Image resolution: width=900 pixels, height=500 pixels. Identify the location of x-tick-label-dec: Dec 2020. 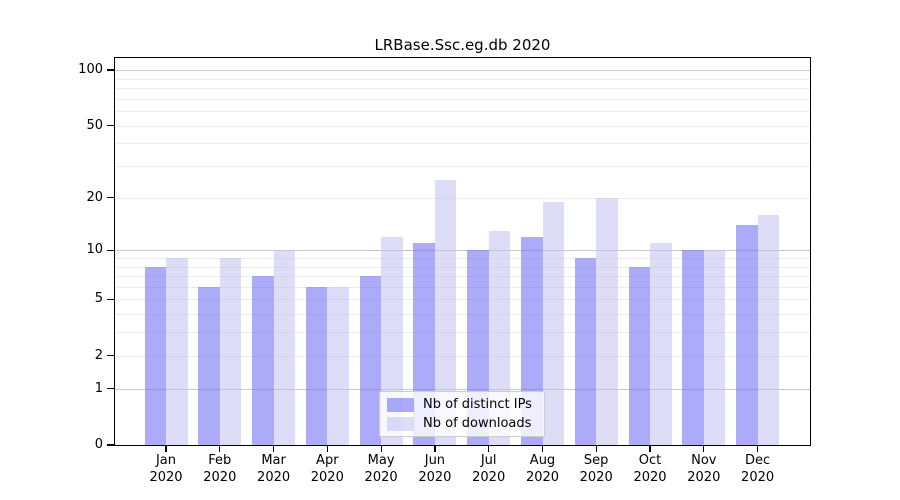
(758, 469).